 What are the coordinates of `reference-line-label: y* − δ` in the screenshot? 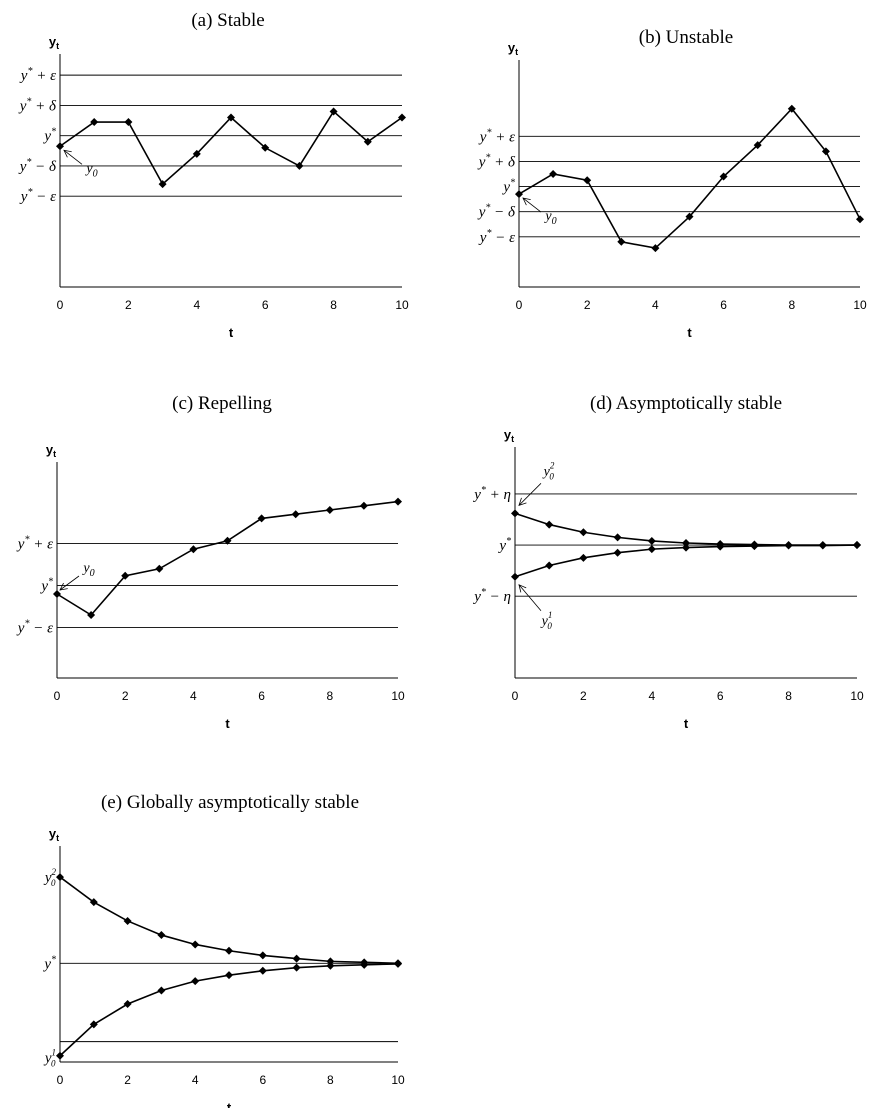 It's located at (37, 166).